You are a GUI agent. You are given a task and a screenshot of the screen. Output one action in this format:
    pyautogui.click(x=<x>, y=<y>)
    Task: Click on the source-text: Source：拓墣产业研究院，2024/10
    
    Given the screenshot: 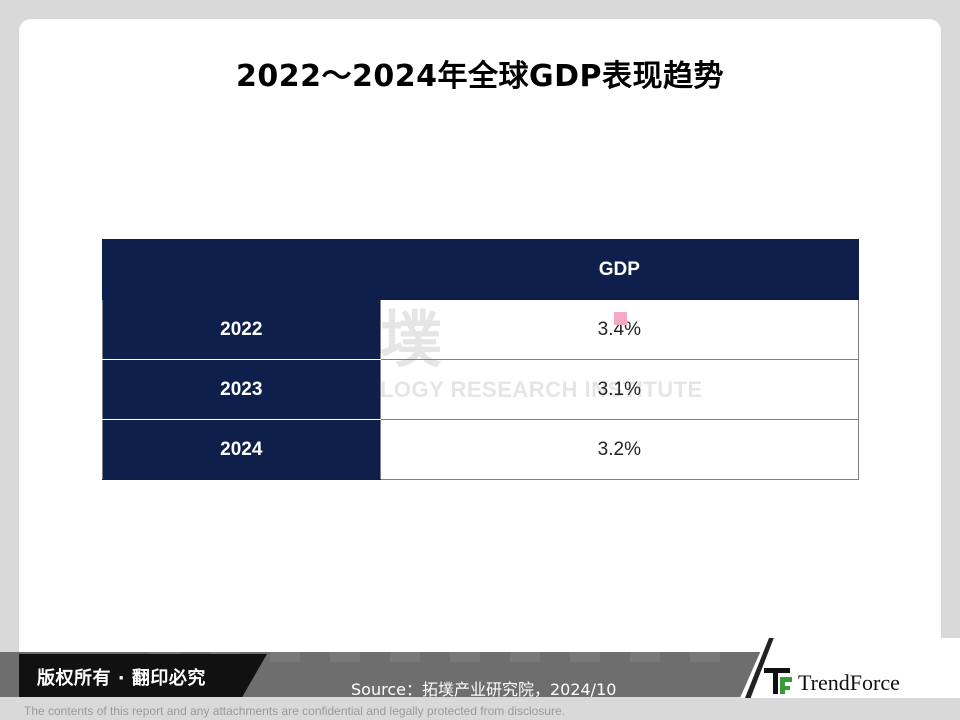 What is the action you would take?
    pyautogui.click(x=484, y=689)
    